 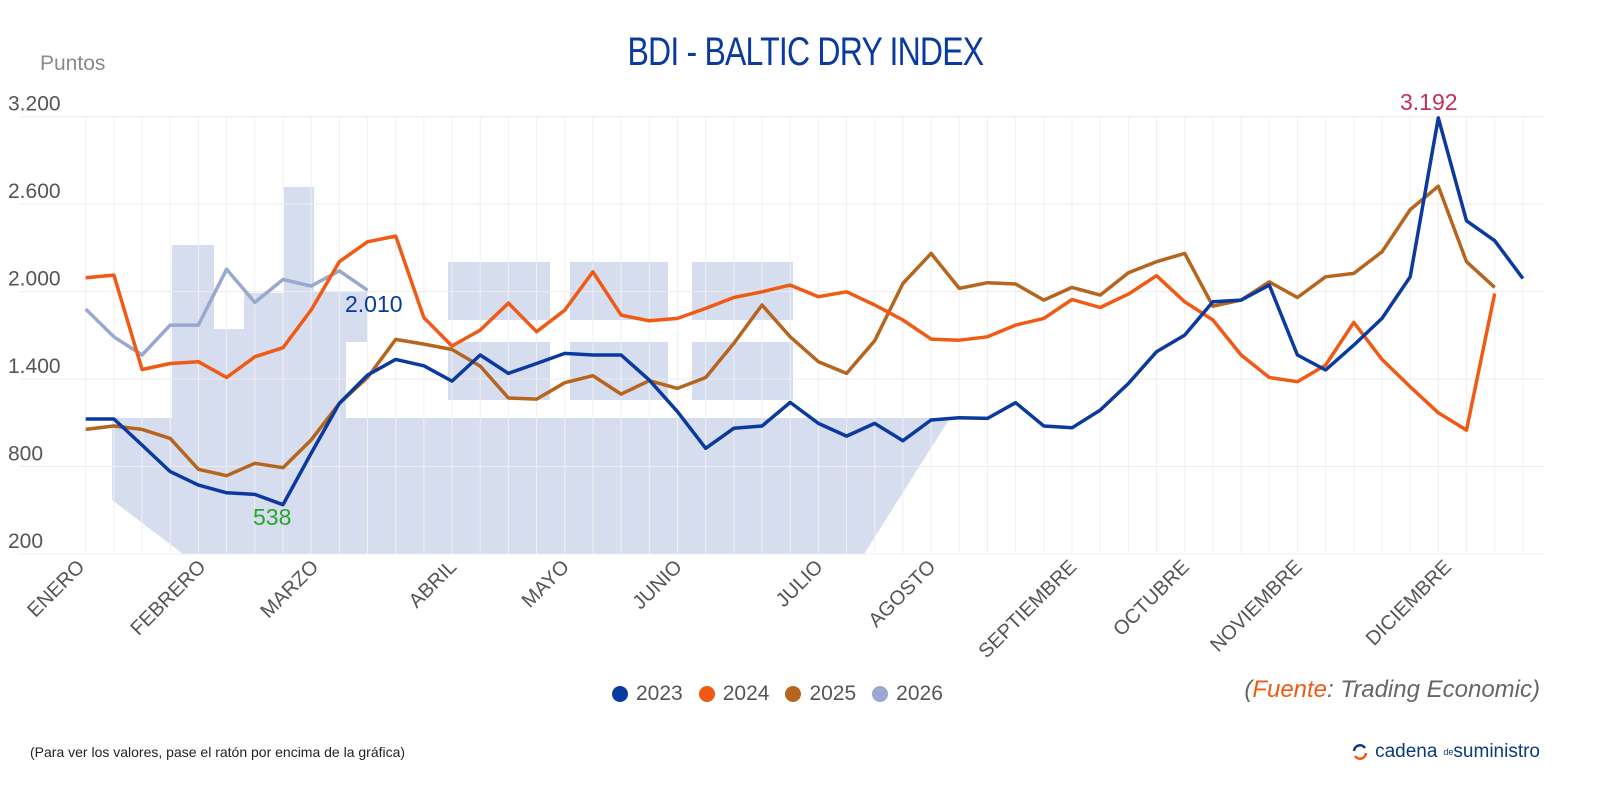 What do you see at coordinates (902, 594) in the screenshot?
I see `x-tick-label: AGOSTO` at bounding box center [902, 594].